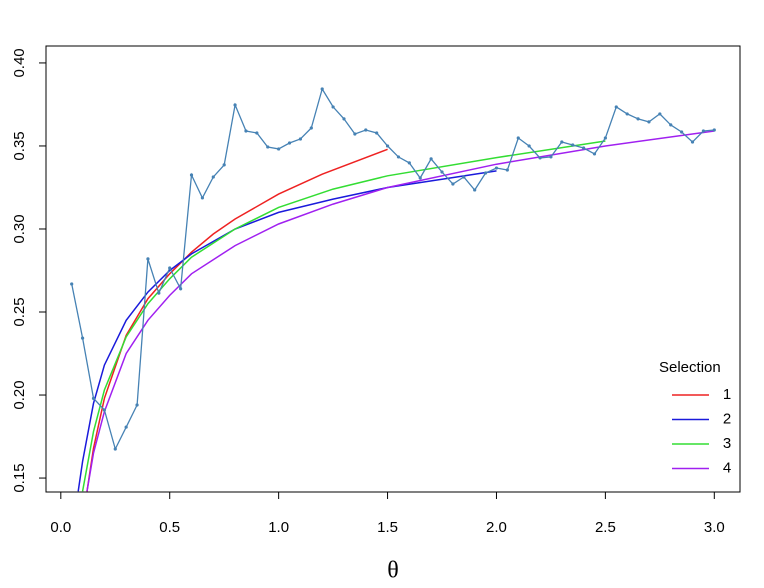 The image size is (764, 588). What do you see at coordinates (714, 527) in the screenshot?
I see `x-tick-label: 3.0` at bounding box center [714, 527].